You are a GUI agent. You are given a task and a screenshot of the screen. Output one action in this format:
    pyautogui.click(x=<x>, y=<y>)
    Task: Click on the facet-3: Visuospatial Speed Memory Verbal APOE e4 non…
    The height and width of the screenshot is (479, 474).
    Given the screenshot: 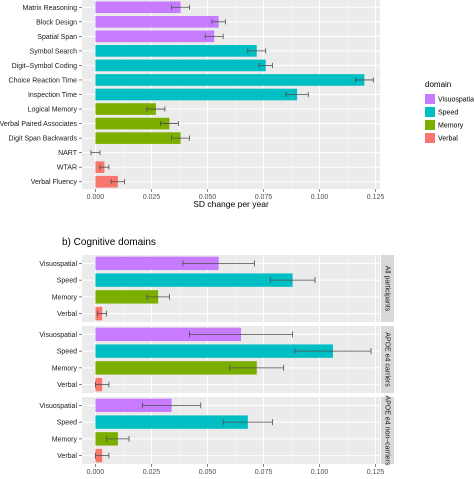 What is the action you would take?
    pyautogui.click(x=216, y=430)
    